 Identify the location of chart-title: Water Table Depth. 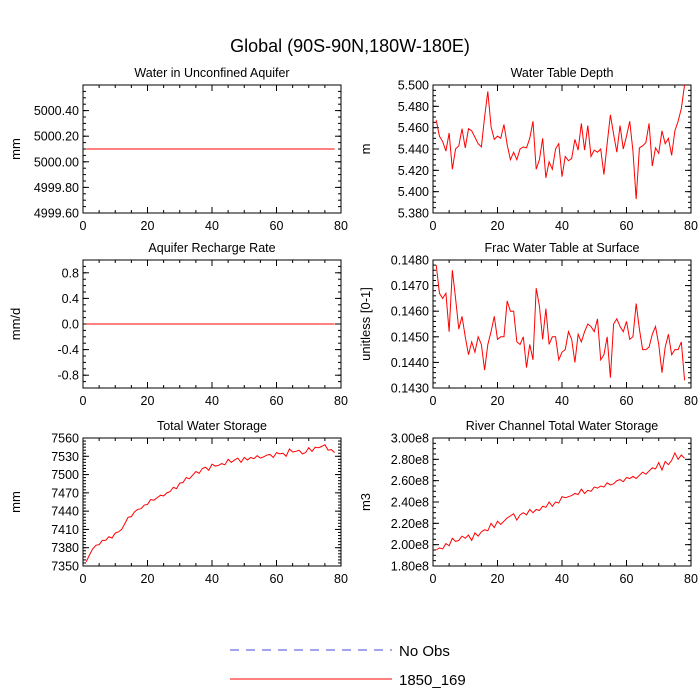
(562, 73).